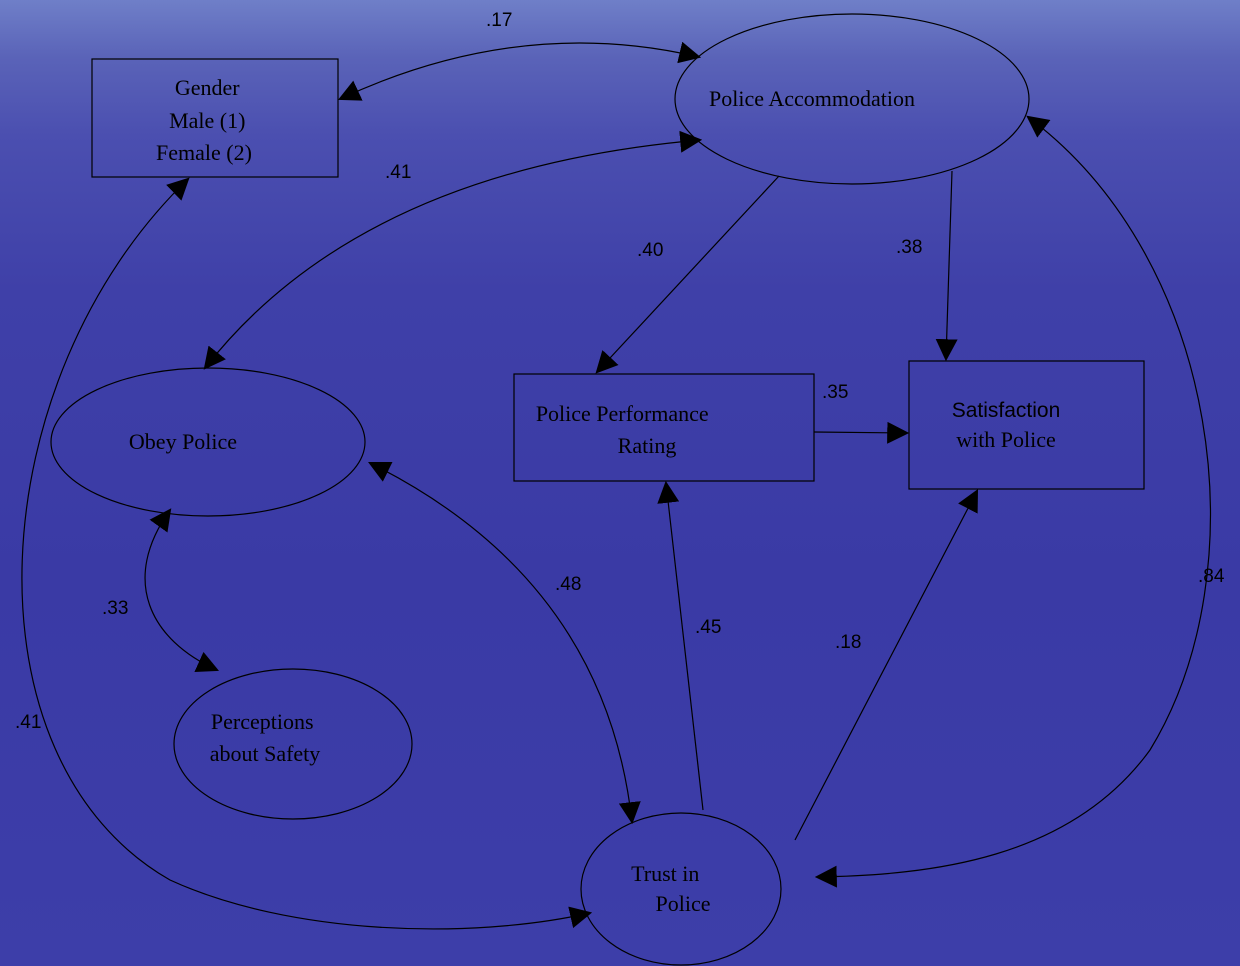 This screenshot has height=966, width=1240. Describe the element at coordinates (265, 753) in the screenshot. I see `safety-label-2: about Safety` at that location.